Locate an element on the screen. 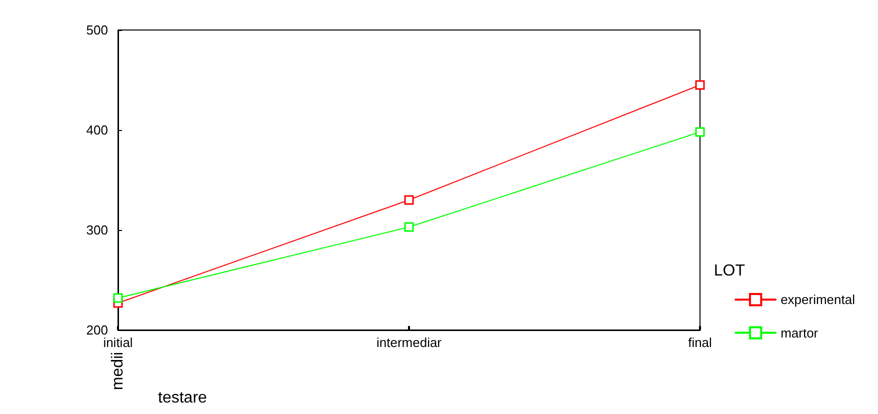  legend-label: experimental is located at coordinates (818, 300).